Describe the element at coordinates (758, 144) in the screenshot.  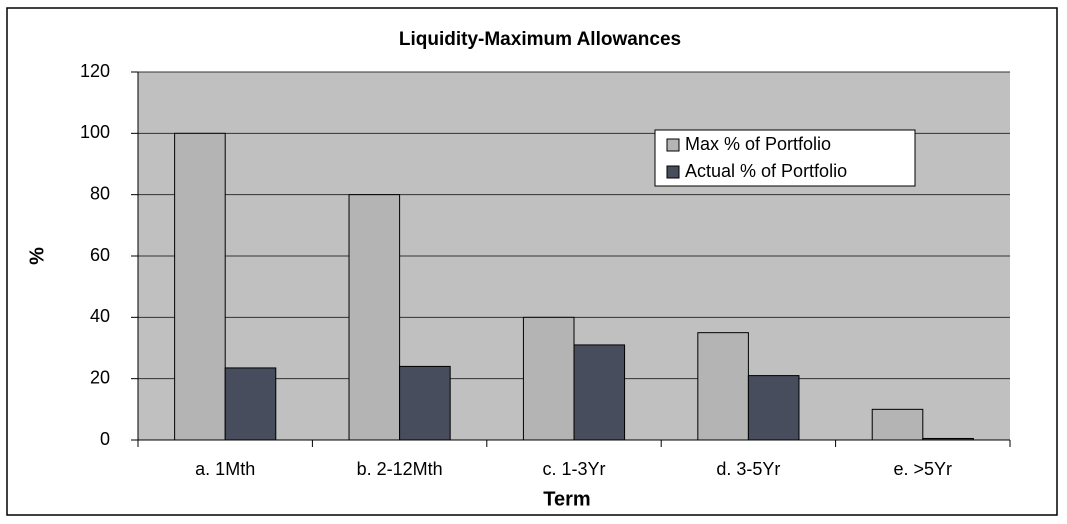
I see `legend-label: Max % of Portfolio` at that location.